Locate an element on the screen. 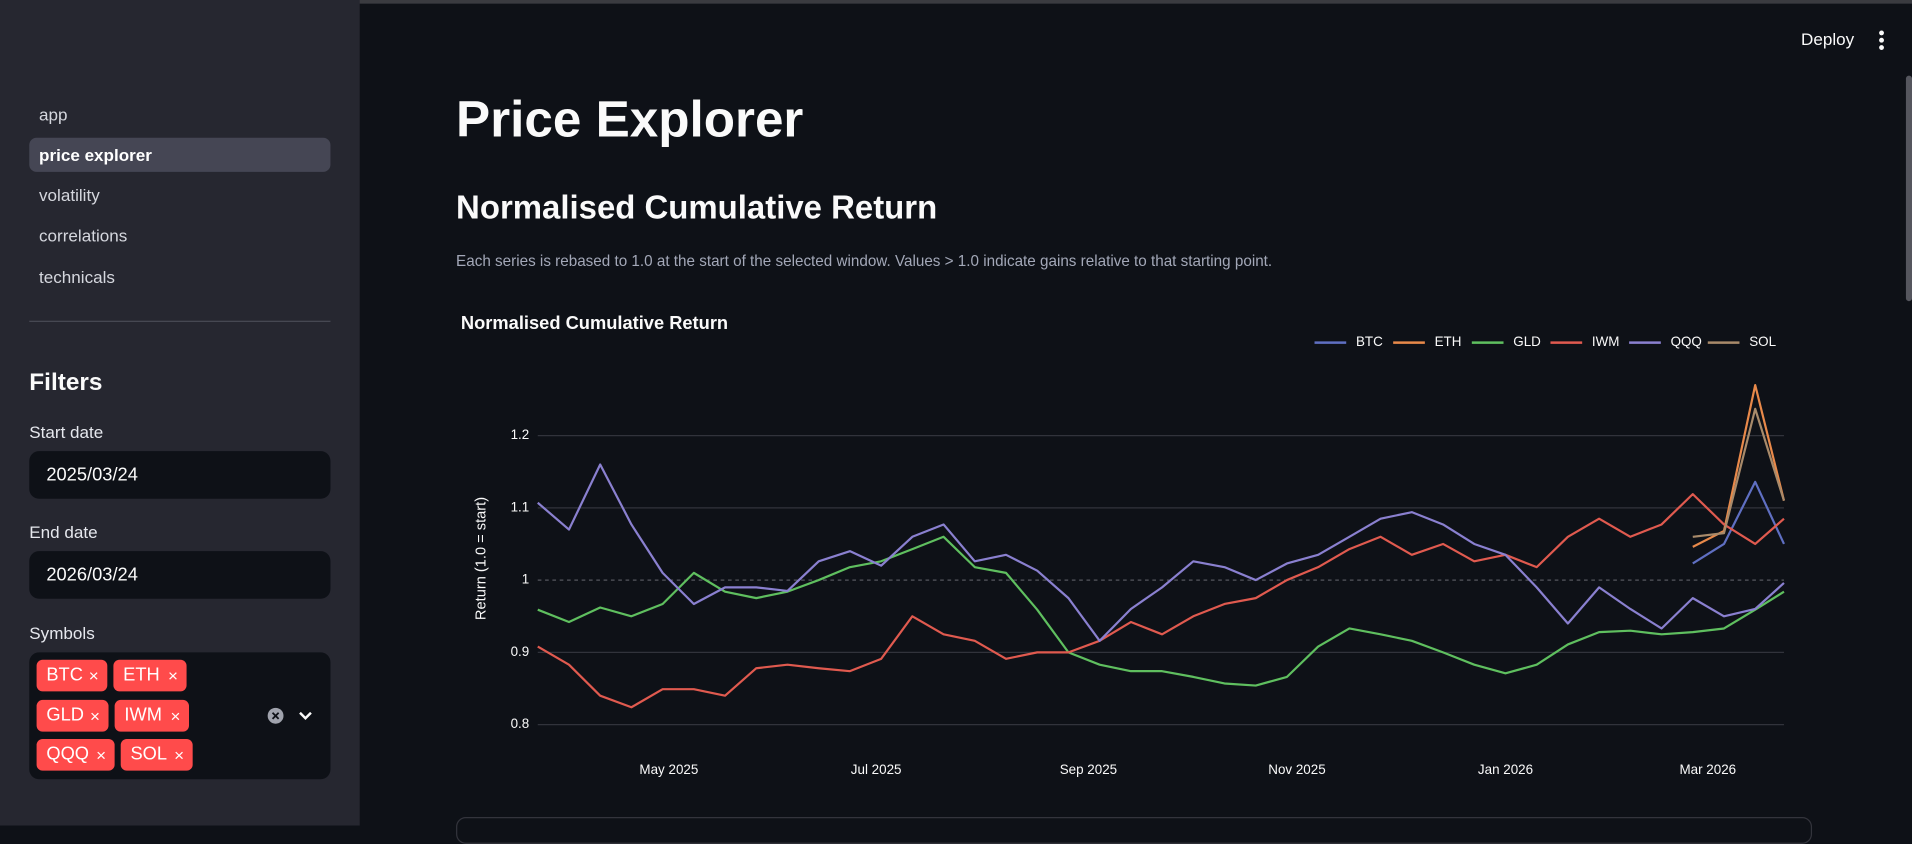  legend-label: IWM is located at coordinates (1606, 341).